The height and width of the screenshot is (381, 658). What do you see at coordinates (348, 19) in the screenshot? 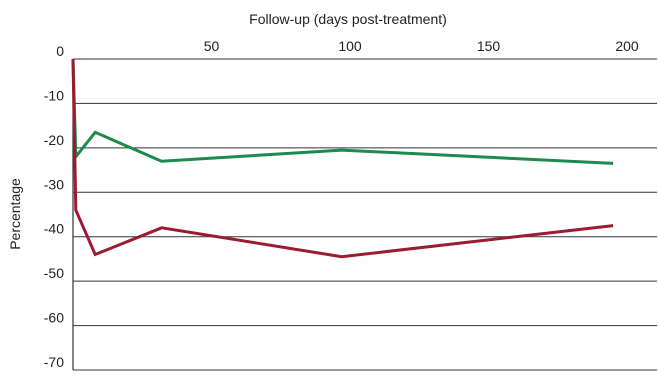
I see `x-axis-title: Follow-up (days post-treatment)` at bounding box center [348, 19].